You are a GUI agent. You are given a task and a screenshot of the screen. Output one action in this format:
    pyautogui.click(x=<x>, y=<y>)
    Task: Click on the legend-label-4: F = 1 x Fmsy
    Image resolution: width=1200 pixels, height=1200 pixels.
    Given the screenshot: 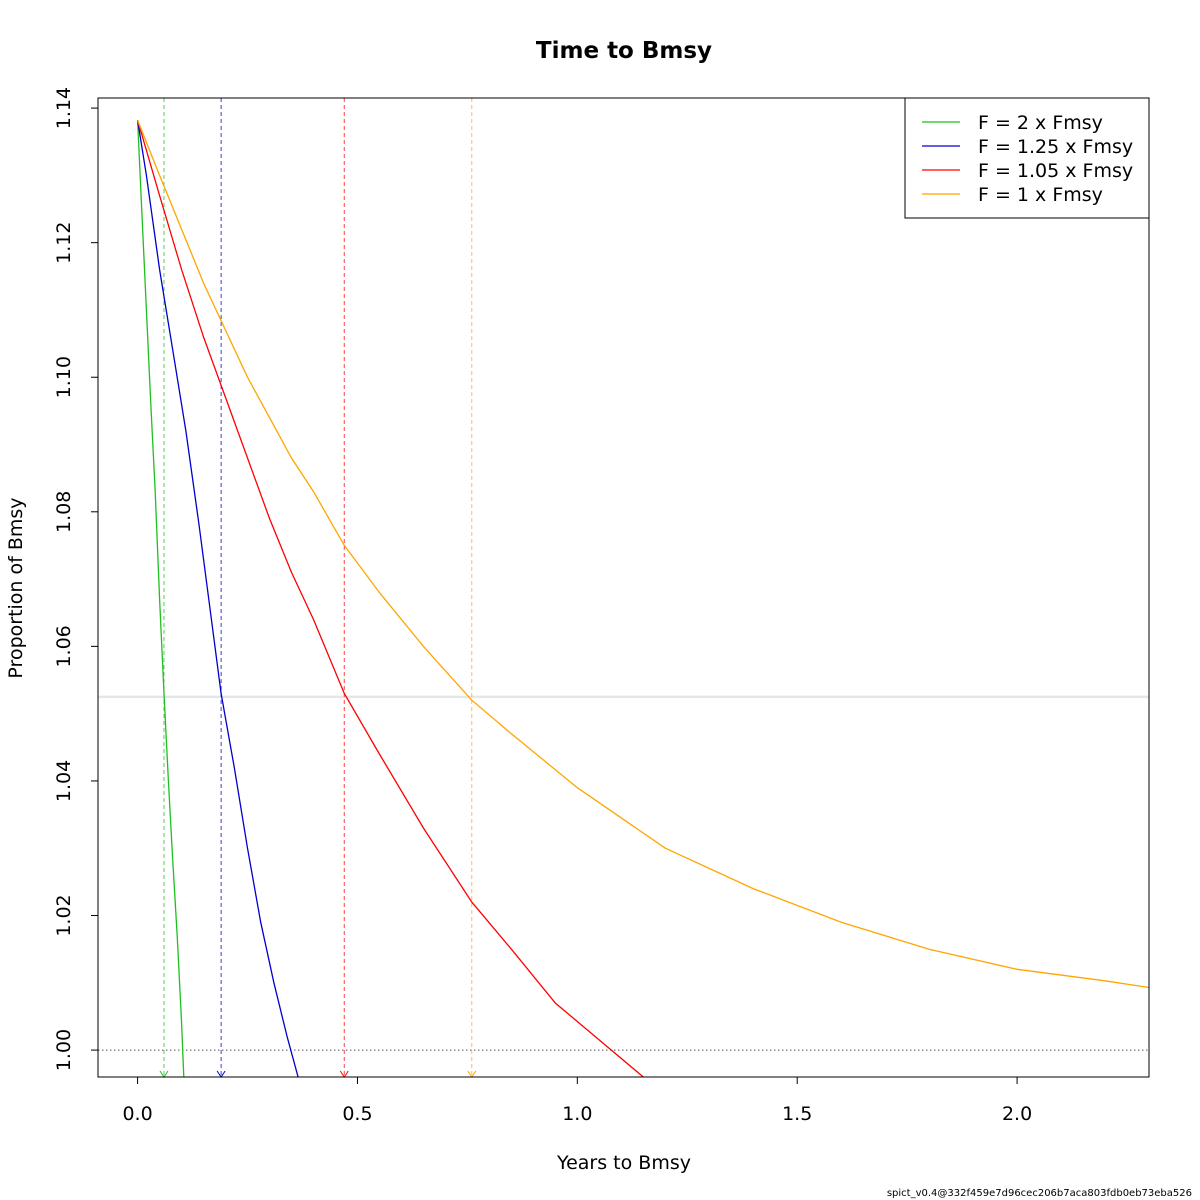 What is the action you would take?
    pyautogui.click(x=1040, y=195)
    